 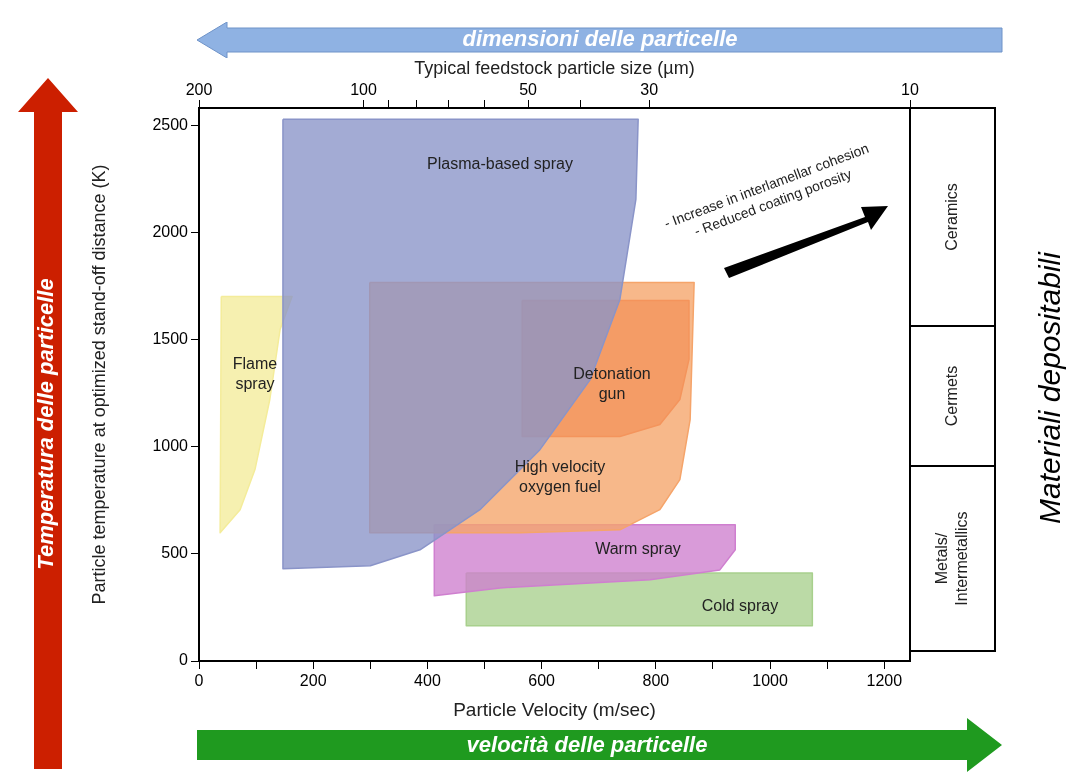 What do you see at coordinates (500, 164) in the screenshot?
I see `series-label: Plasma-based spray` at bounding box center [500, 164].